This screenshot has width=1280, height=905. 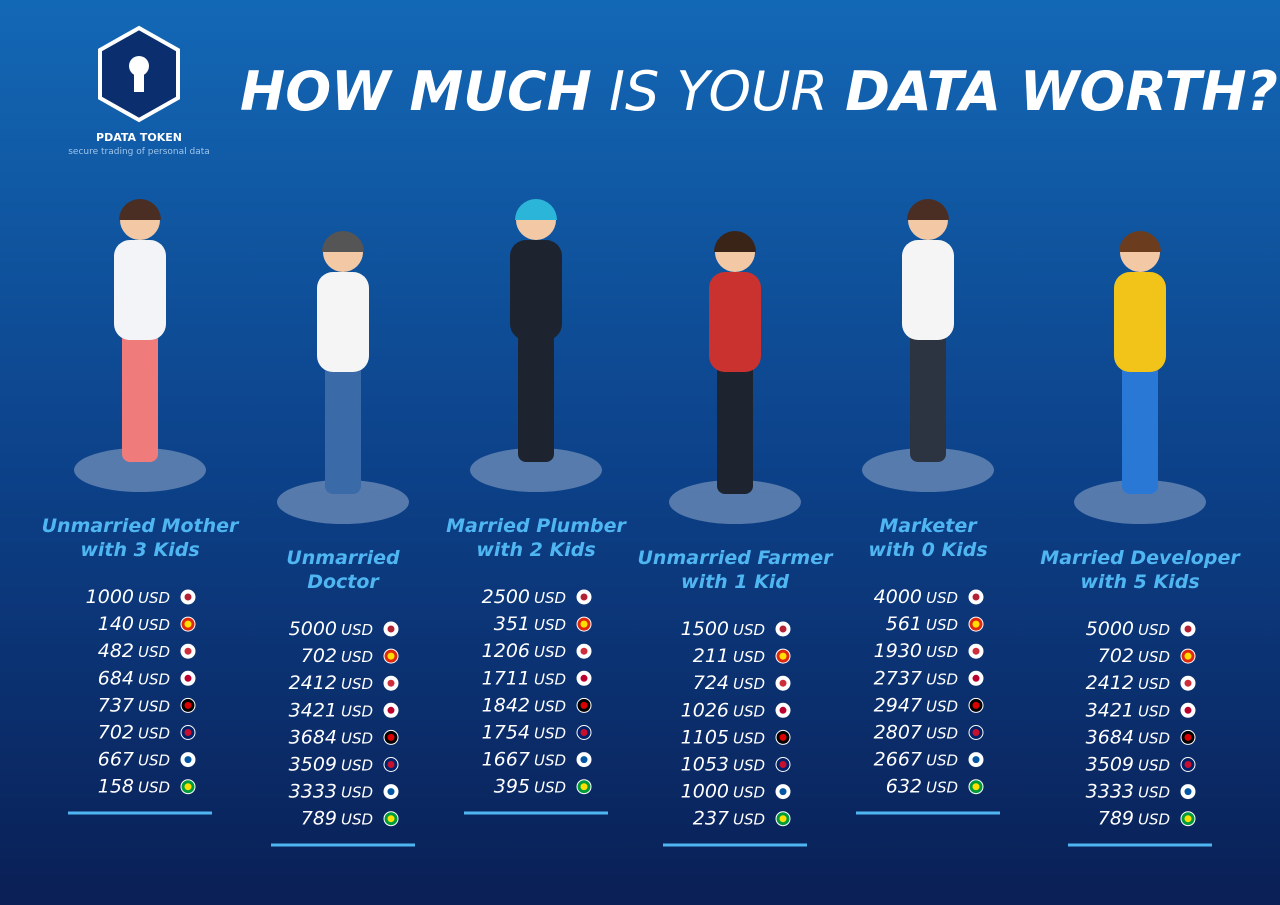 I want to click on title-part: DATA WORTH?, so click(x=1061, y=91).